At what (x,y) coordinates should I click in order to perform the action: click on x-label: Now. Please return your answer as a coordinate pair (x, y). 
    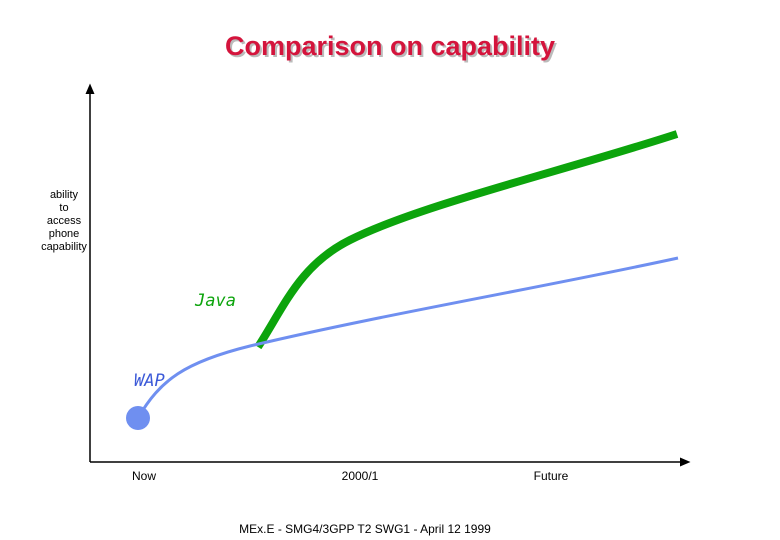
    Looking at the image, I should click on (144, 476).